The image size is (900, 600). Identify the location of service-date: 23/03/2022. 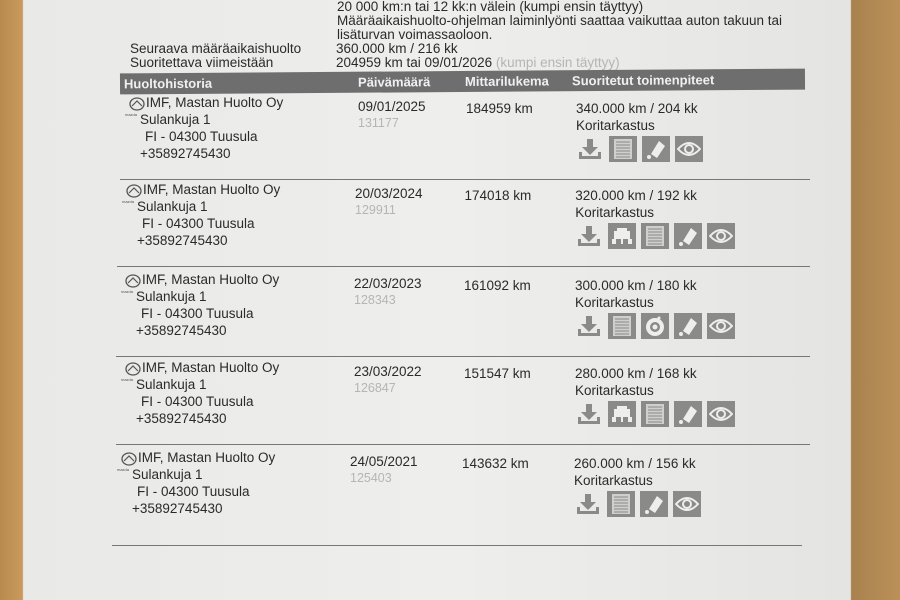
(388, 371).